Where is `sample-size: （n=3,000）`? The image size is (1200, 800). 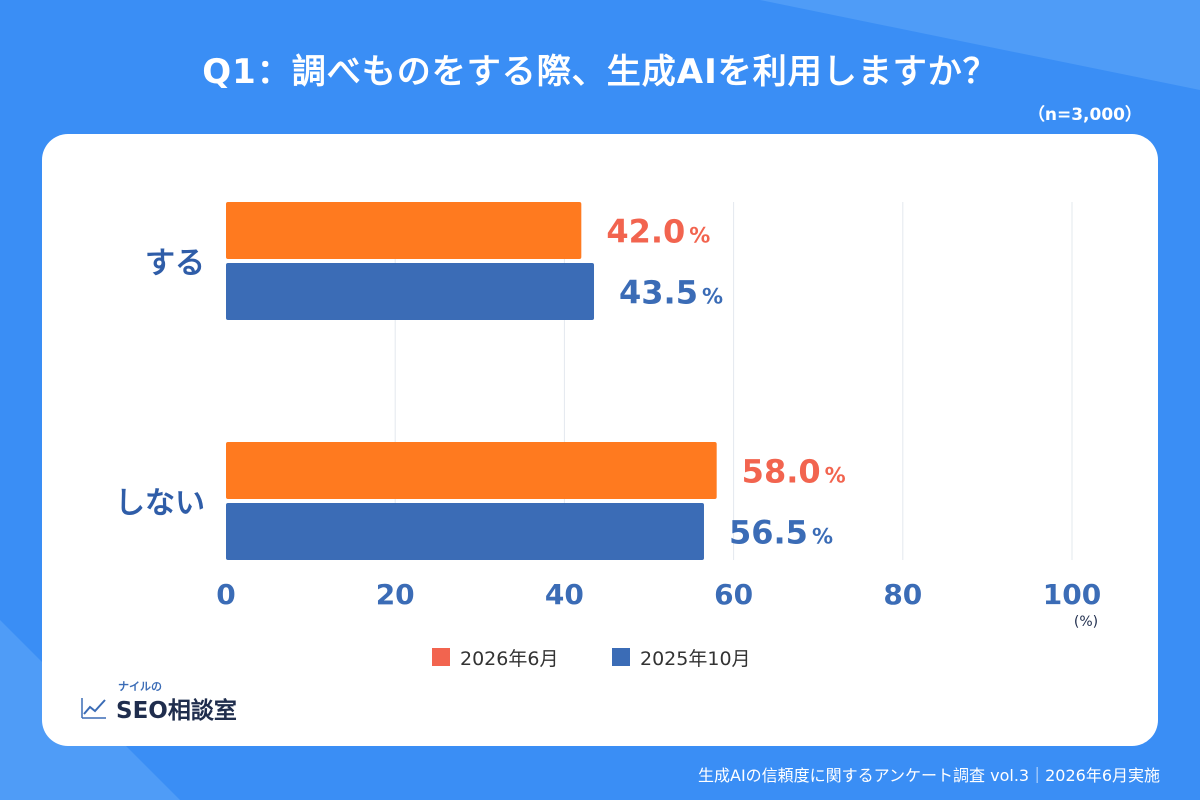 sample-size: （n=3,000） is located at coordinates (1084, 115).